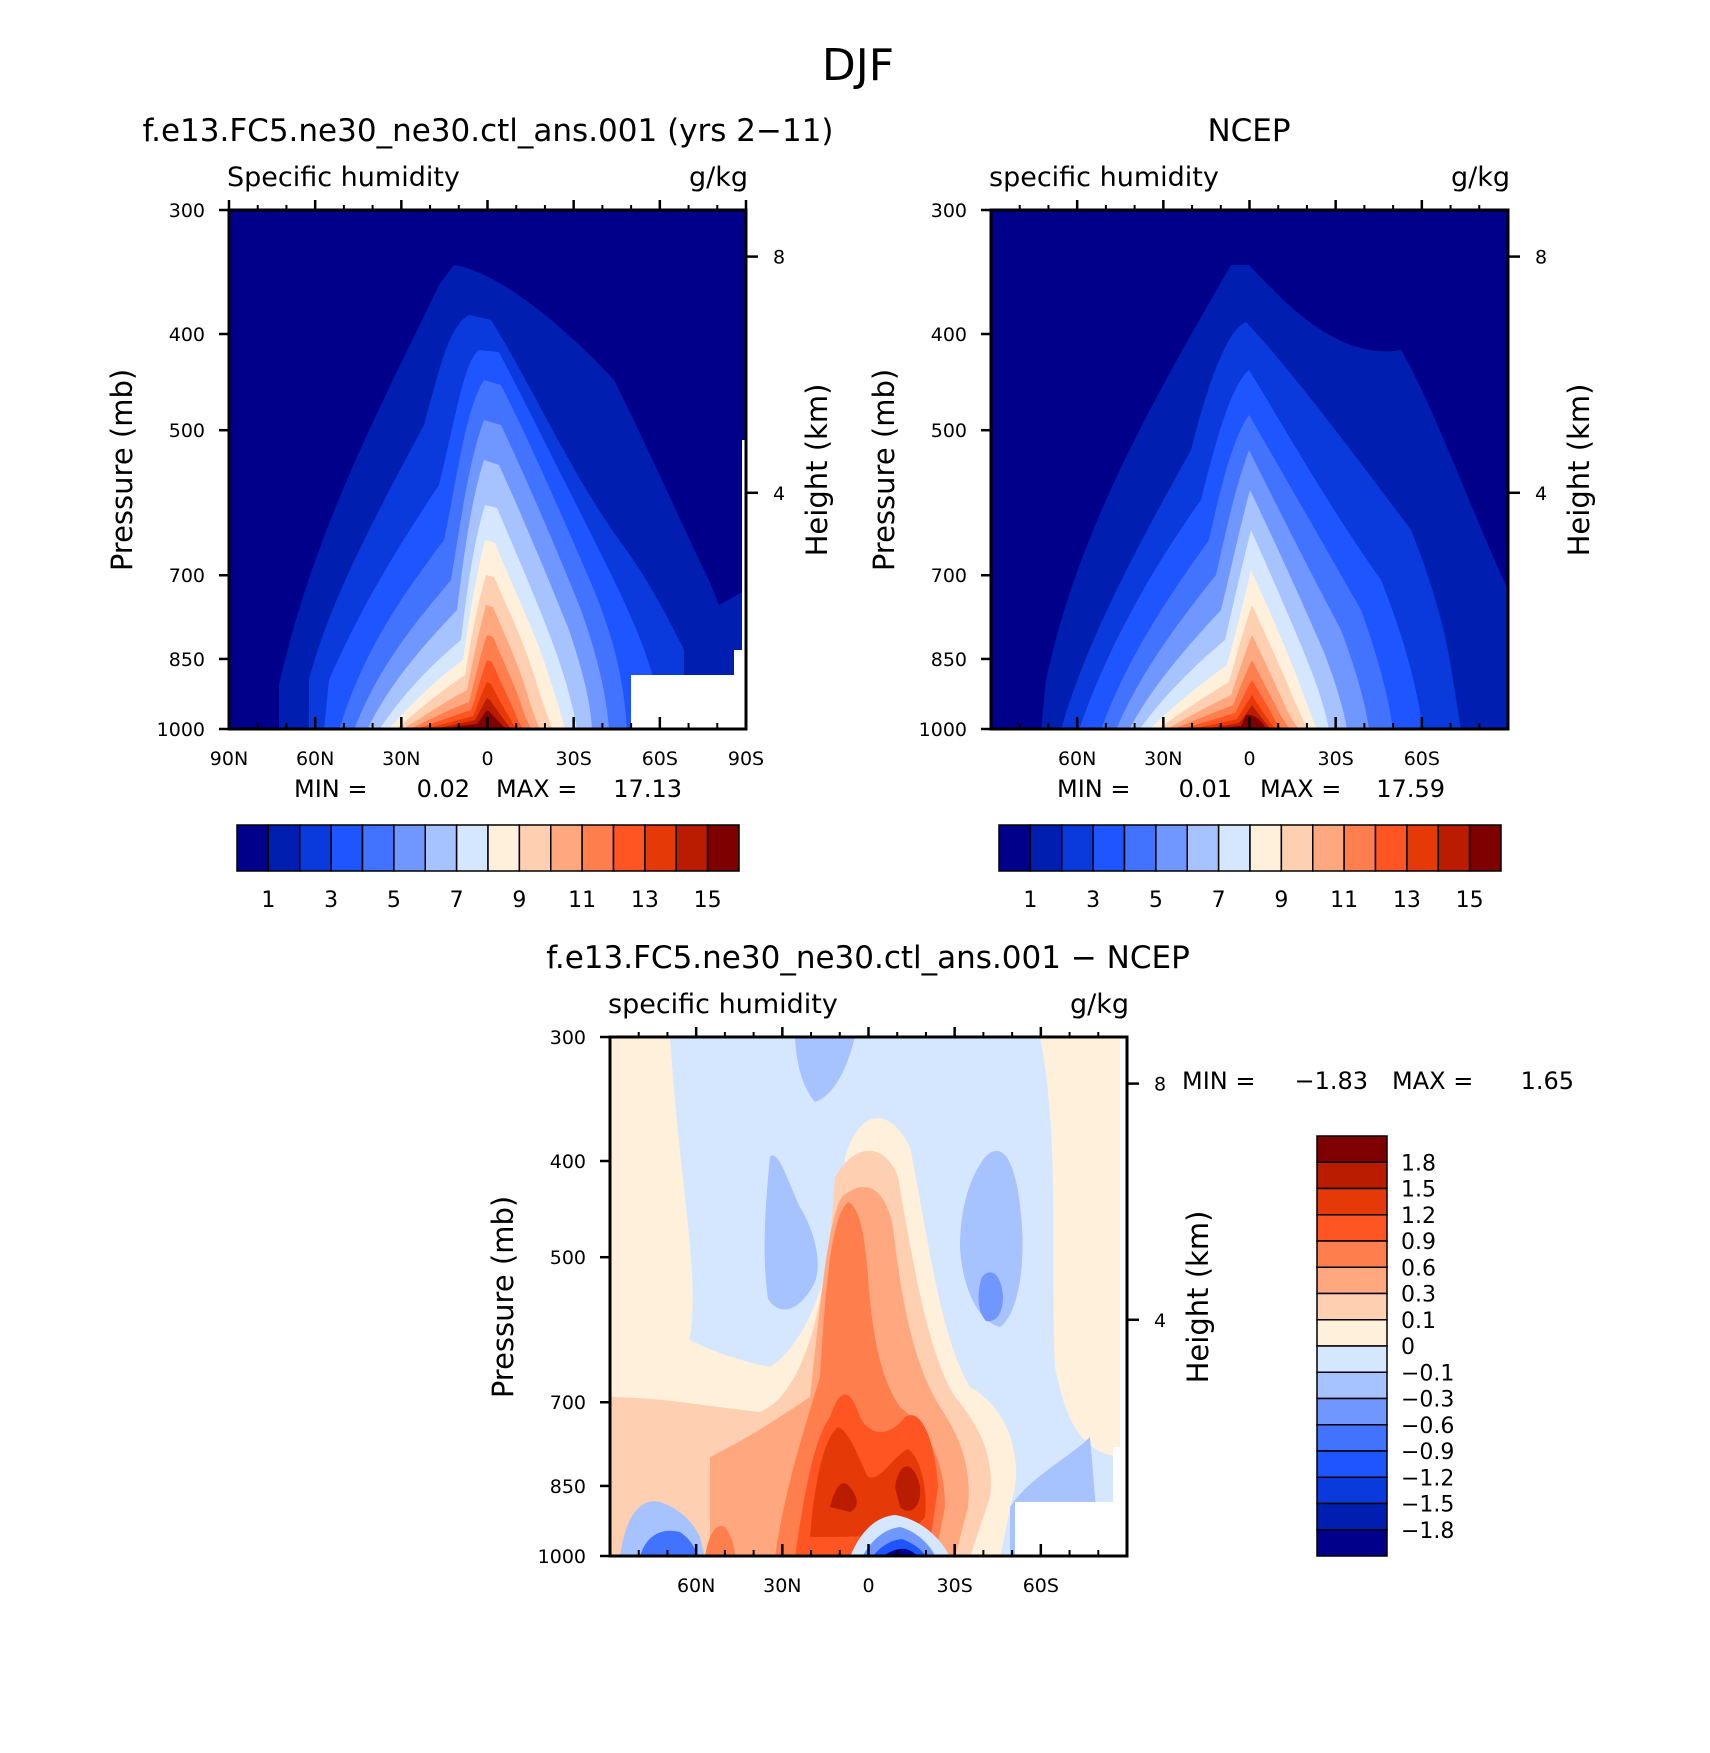  What do you see at coordinates (688, 584) in the screenshot?
I see `model-missing-region` at bounding box center [688, 584].